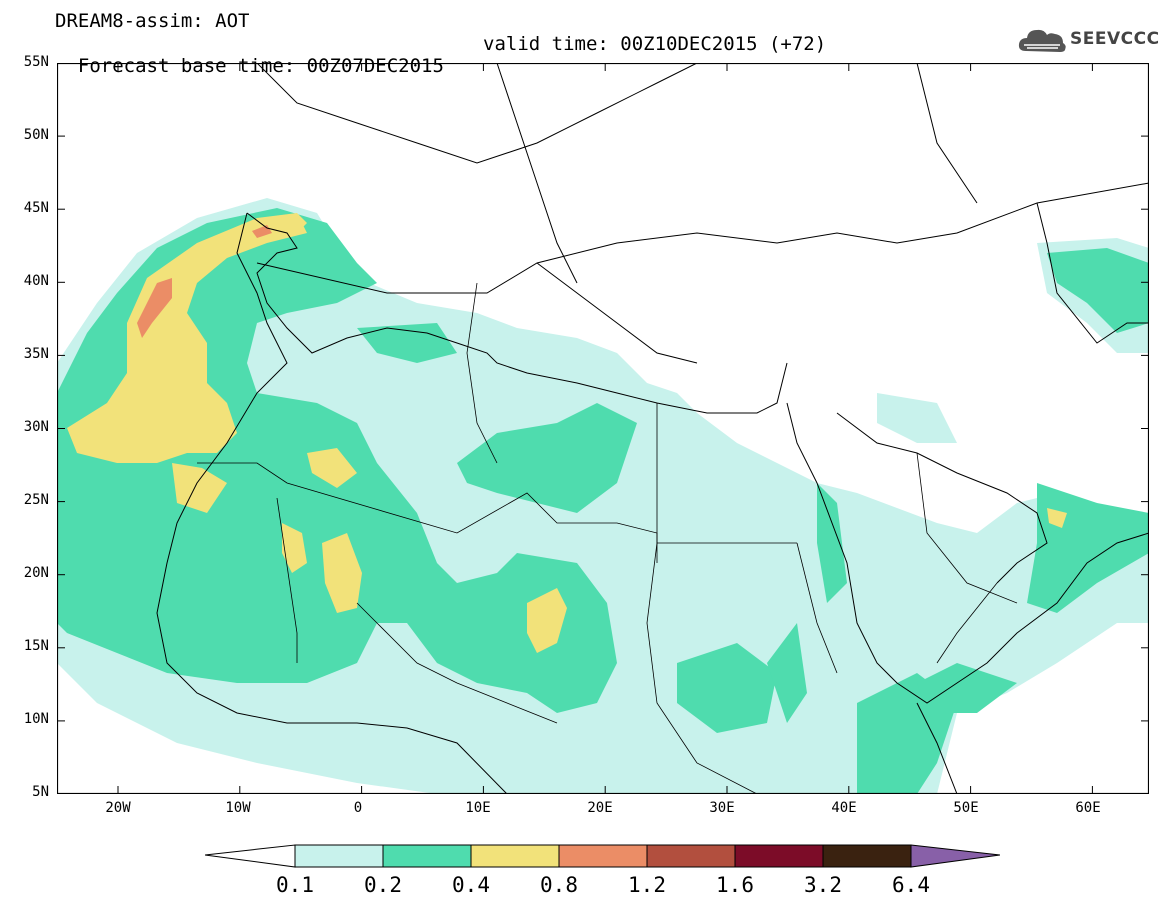 This screenshot has width=1165, height=905. I want to click on lat-label: 40N, so click(36, 281).